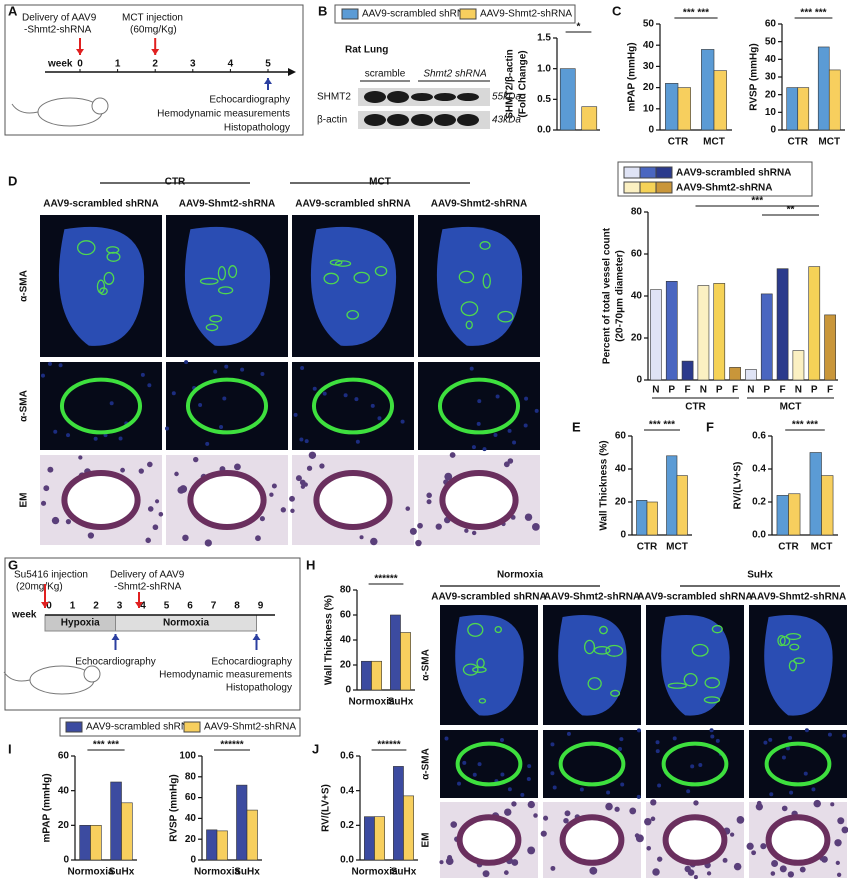 The height and width of the screenshot is (882, 848). What do you see at coordinates (257, 128) in the screenshot?
I see `label: Histopathology` at bounding box center [257, 128].